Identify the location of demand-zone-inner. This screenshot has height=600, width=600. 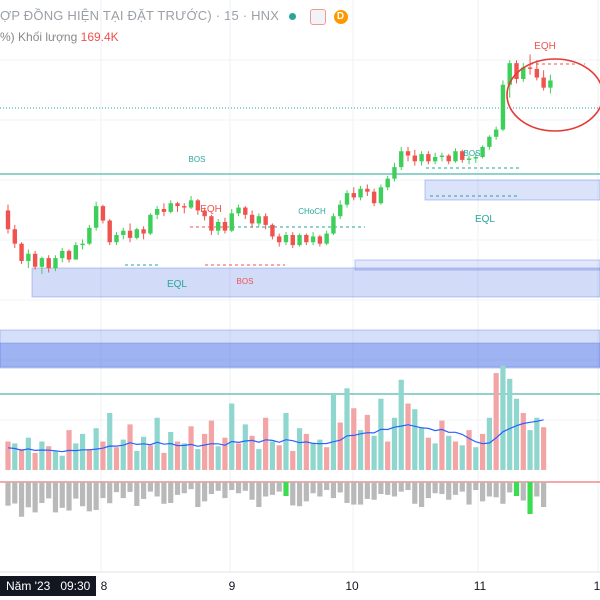
(300, 355).